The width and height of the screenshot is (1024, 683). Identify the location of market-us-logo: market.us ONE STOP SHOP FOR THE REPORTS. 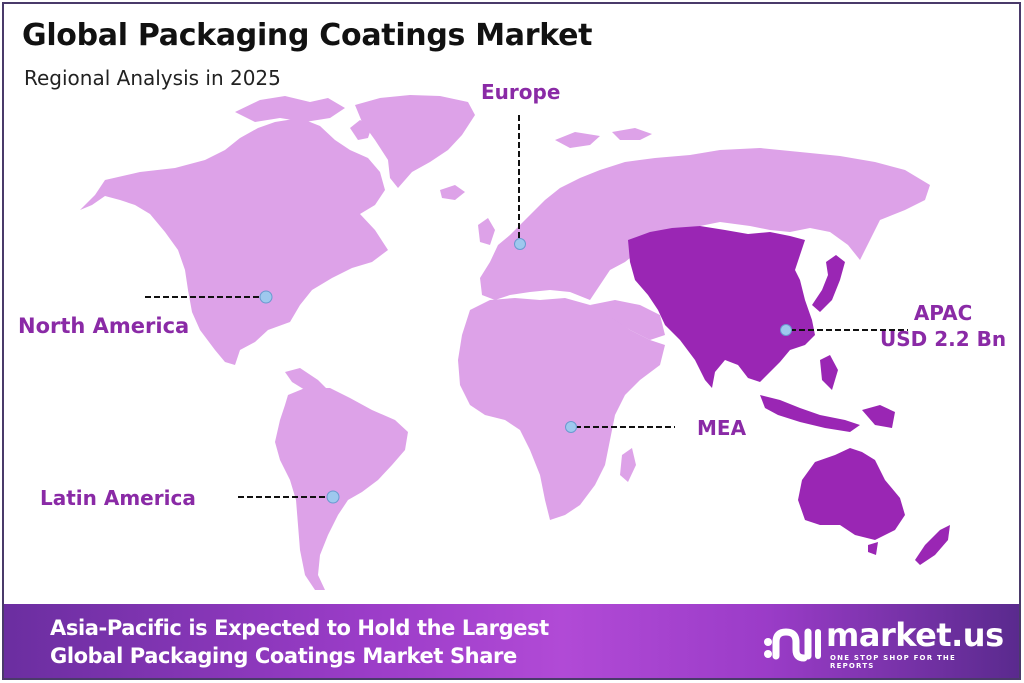
(883, 643).